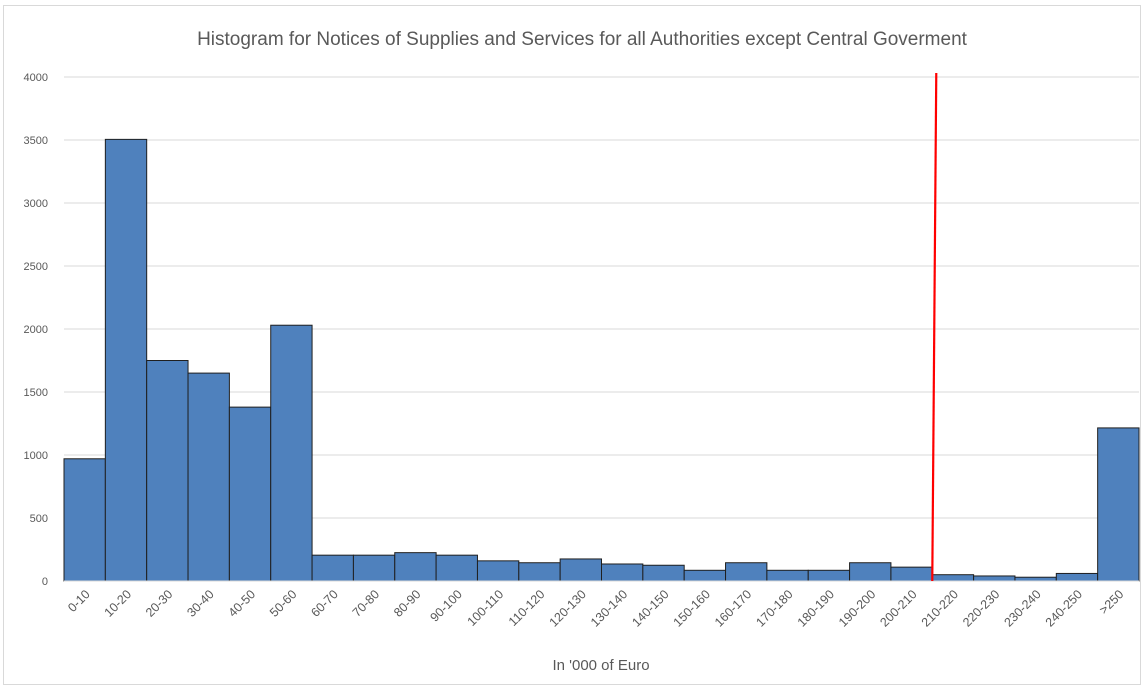 This screenshot has height=689, width=1145. What do you see at coordinates (324, 603) in the screenshot?
I see `x-tick-label: 60-70` at bounding box center [324, 603].